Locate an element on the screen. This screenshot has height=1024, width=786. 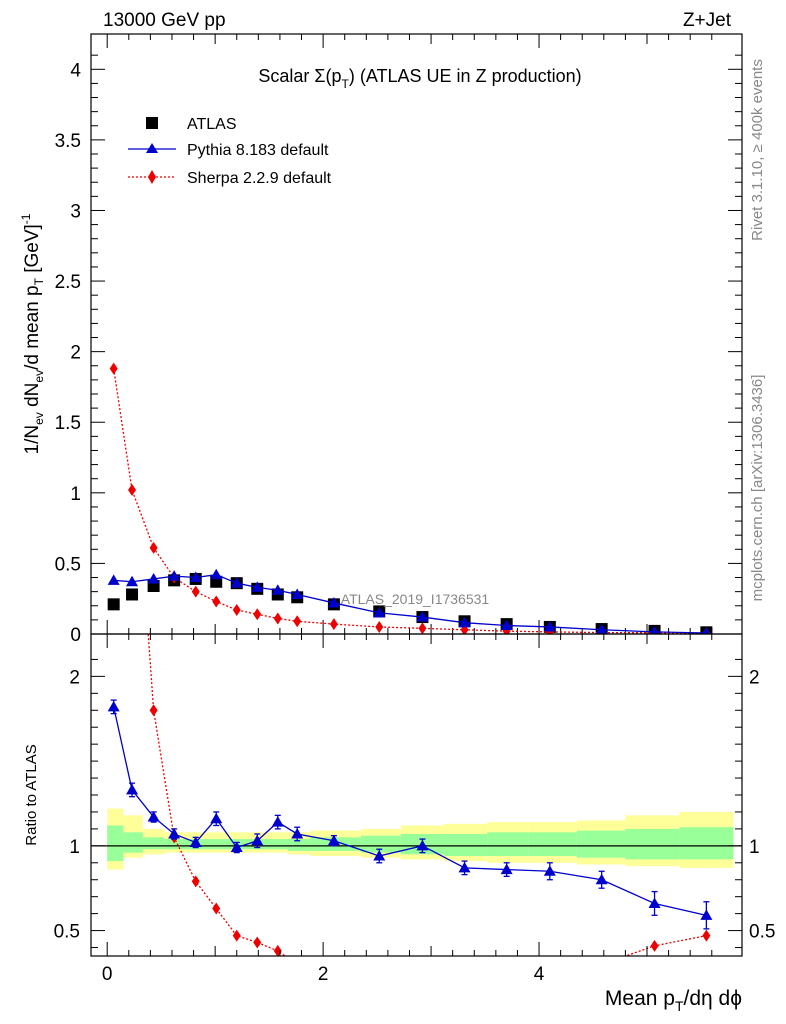
title-main: Scalar Σ(p is located at coordinates (299, 76).